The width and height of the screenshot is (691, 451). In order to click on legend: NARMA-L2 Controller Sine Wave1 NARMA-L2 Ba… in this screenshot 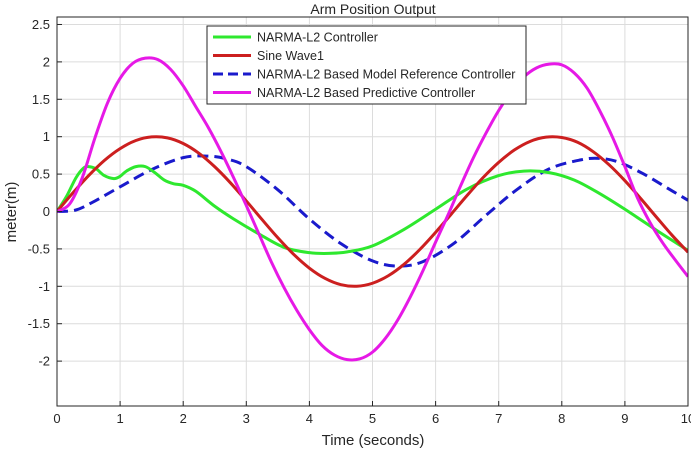, I will do `click(366, 65)`.